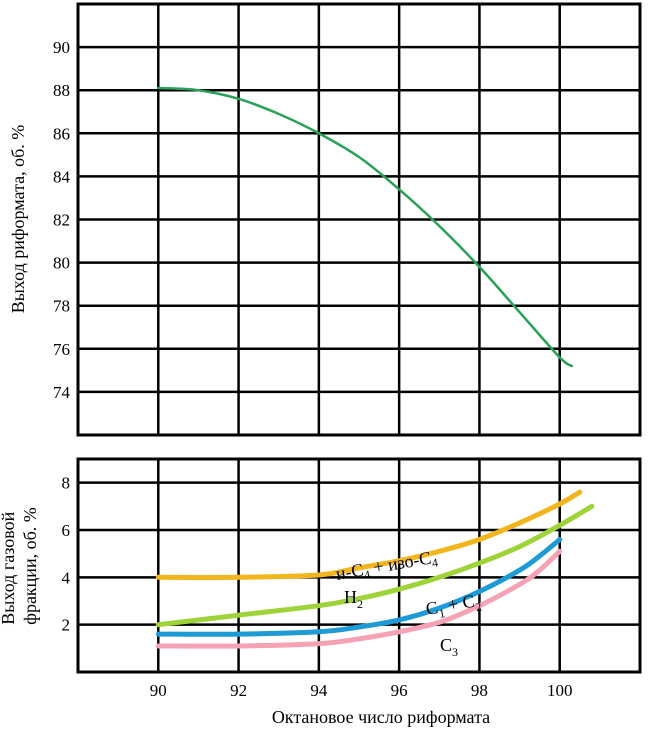 The width and height of the screenshot is (667, 733). Describe the element at coordinates (367, 574) in the screenshot. I see `label-butanes-sub1: 4` at that location.